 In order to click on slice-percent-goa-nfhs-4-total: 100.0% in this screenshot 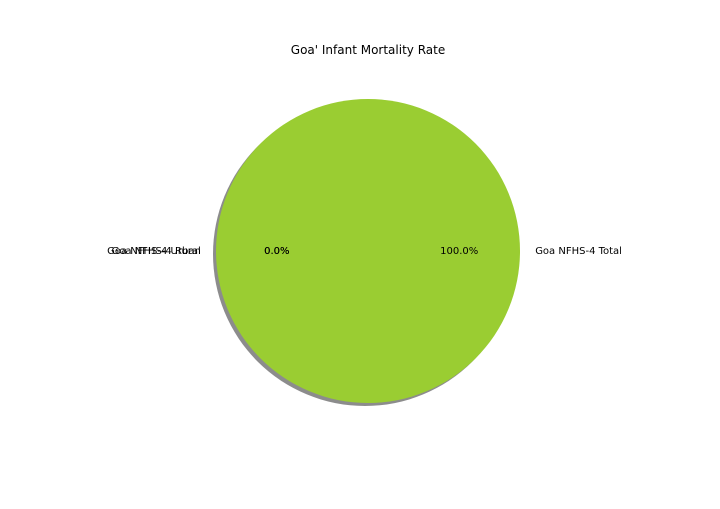, I will do `click(459, 251)`.